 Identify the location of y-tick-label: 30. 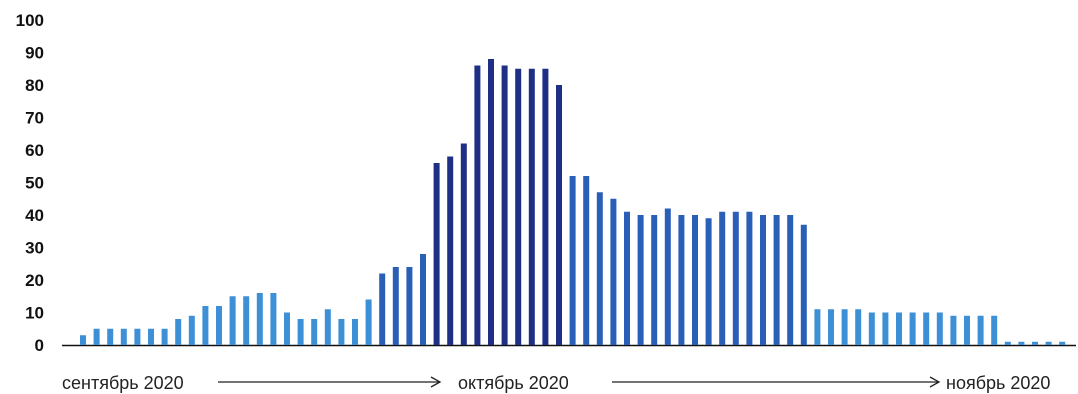
(34, 248).